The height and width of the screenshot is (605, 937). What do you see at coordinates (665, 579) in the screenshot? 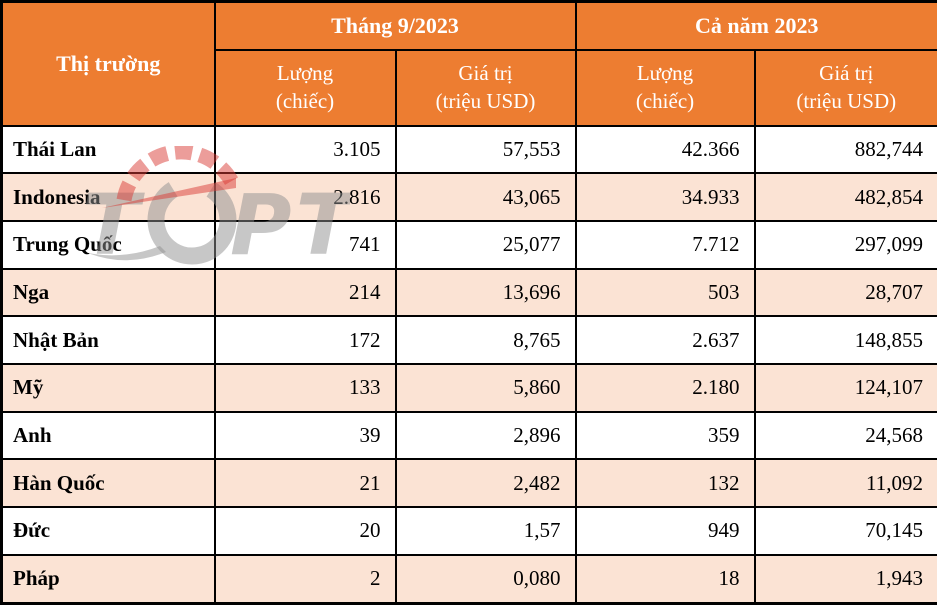
I see `value-cell: 18` at bounding box center [665, 579].